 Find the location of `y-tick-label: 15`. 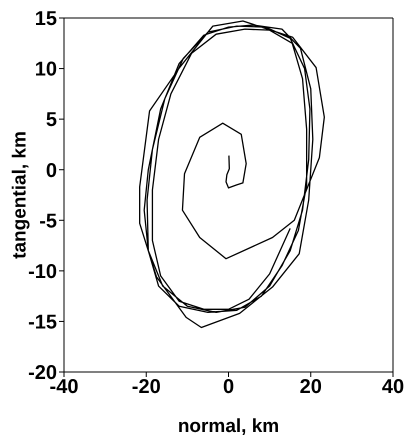

y-tick-label: 15 is located at coordinates (45, 19).